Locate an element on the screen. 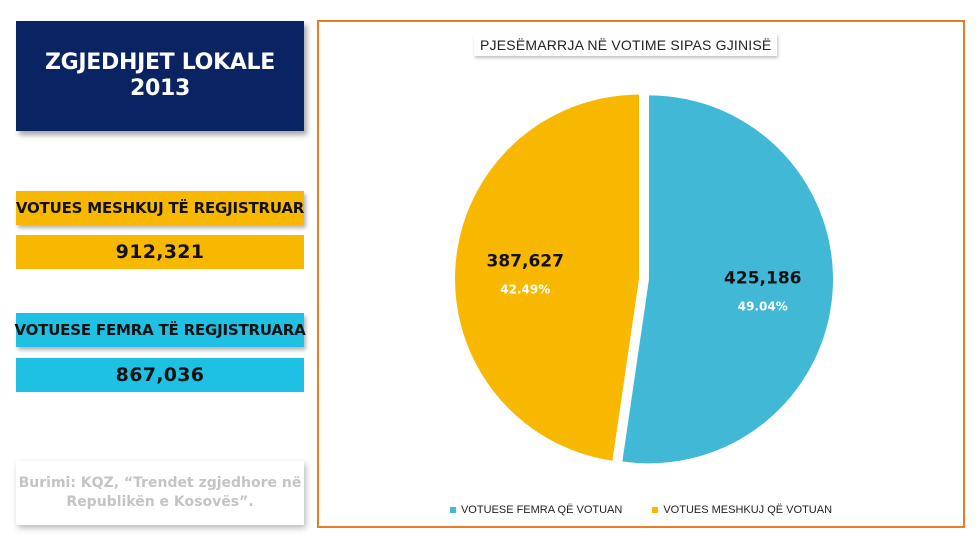 This screenshot has width=980, height=551. legend-swatch-female is located at coordinates (452, 510).